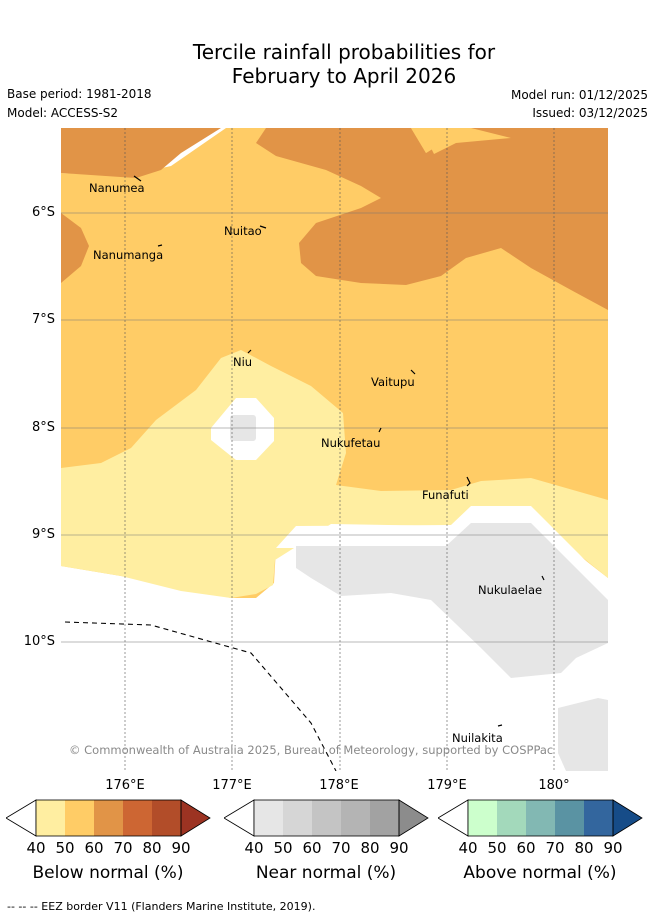 The image size is (655, 919). Describe the element at coordinates (65, 848) in the screenshot. I see `below-tick-50: 50` at that location.